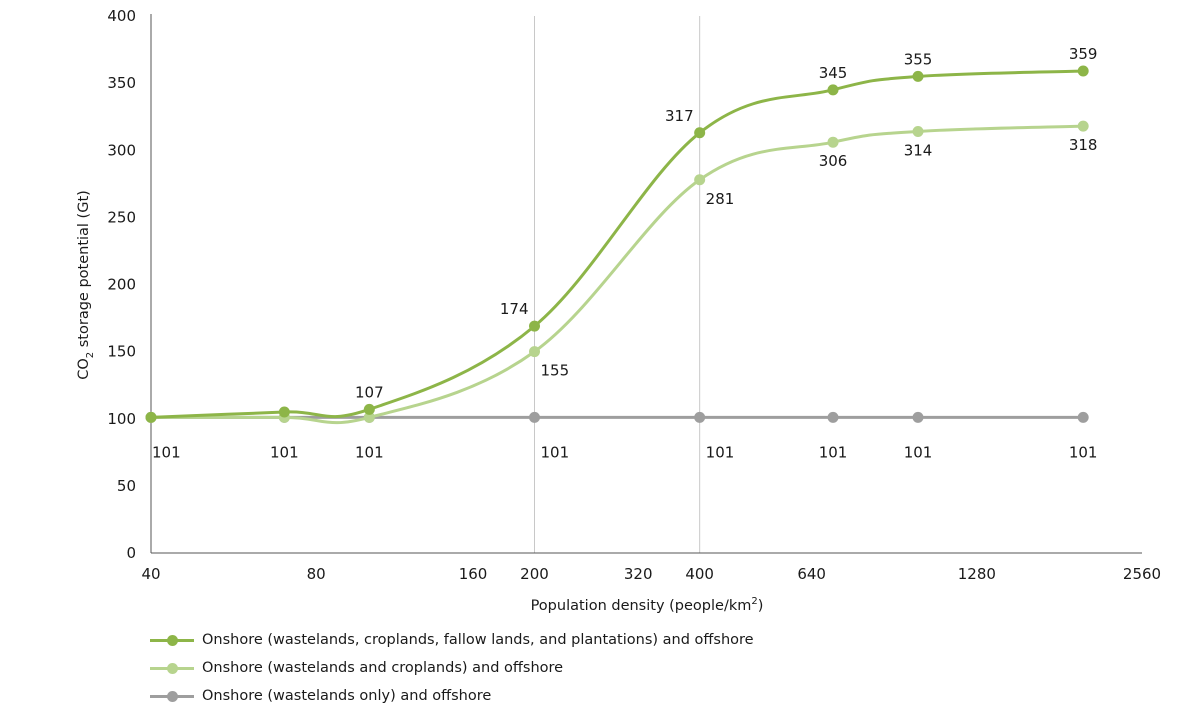 The image size is (1200, 720). Describe the element at coordinates (647, 605) in the screenshot. I see `x-axis-title: Population density (people/km2)` at that location.